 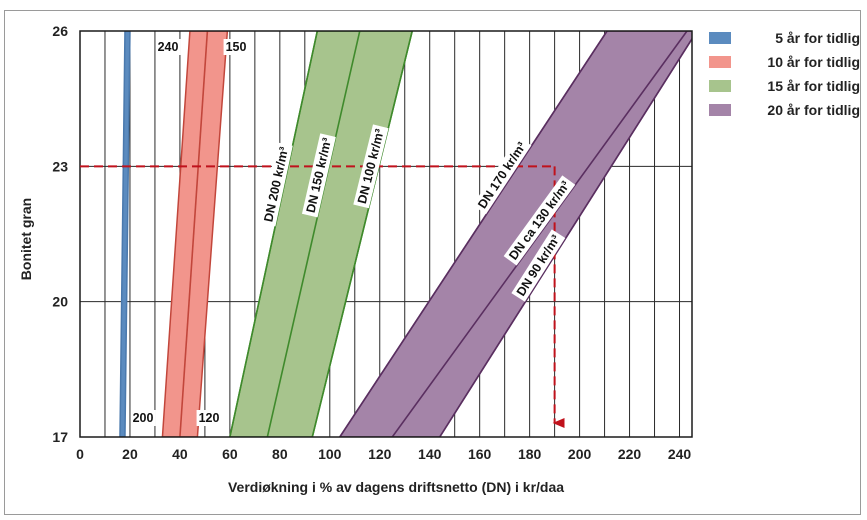 I want to click on band-edge-label: 240, so click(x=168, y=47).